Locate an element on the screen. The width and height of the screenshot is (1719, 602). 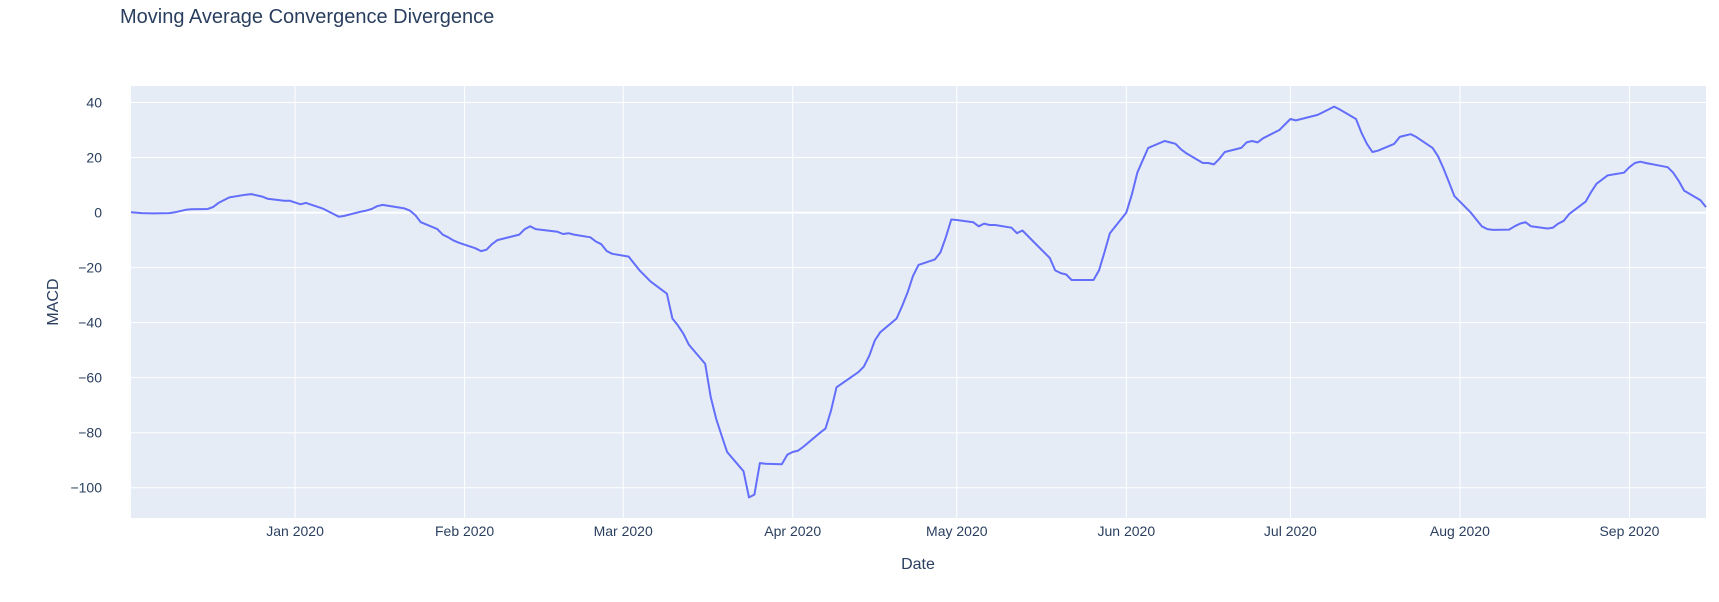
y-axis-title: MACD is located at coordinates (53, 301).